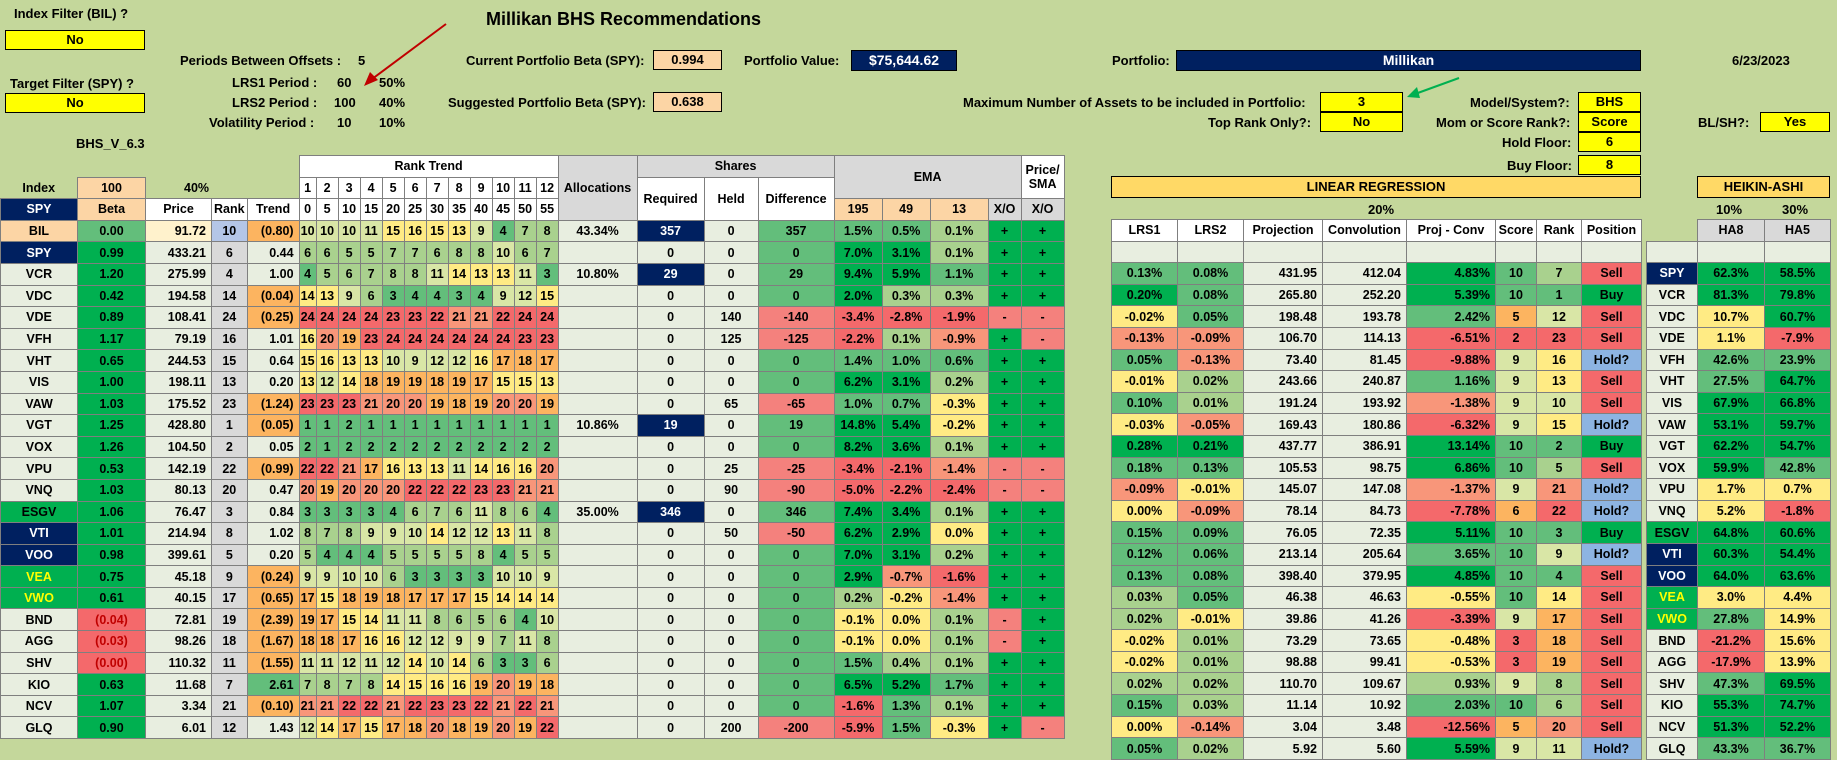 The image size is (1837, 760). I want to click on ha-row: GLQ 43.3% 36.7%, so click(1738, 748).